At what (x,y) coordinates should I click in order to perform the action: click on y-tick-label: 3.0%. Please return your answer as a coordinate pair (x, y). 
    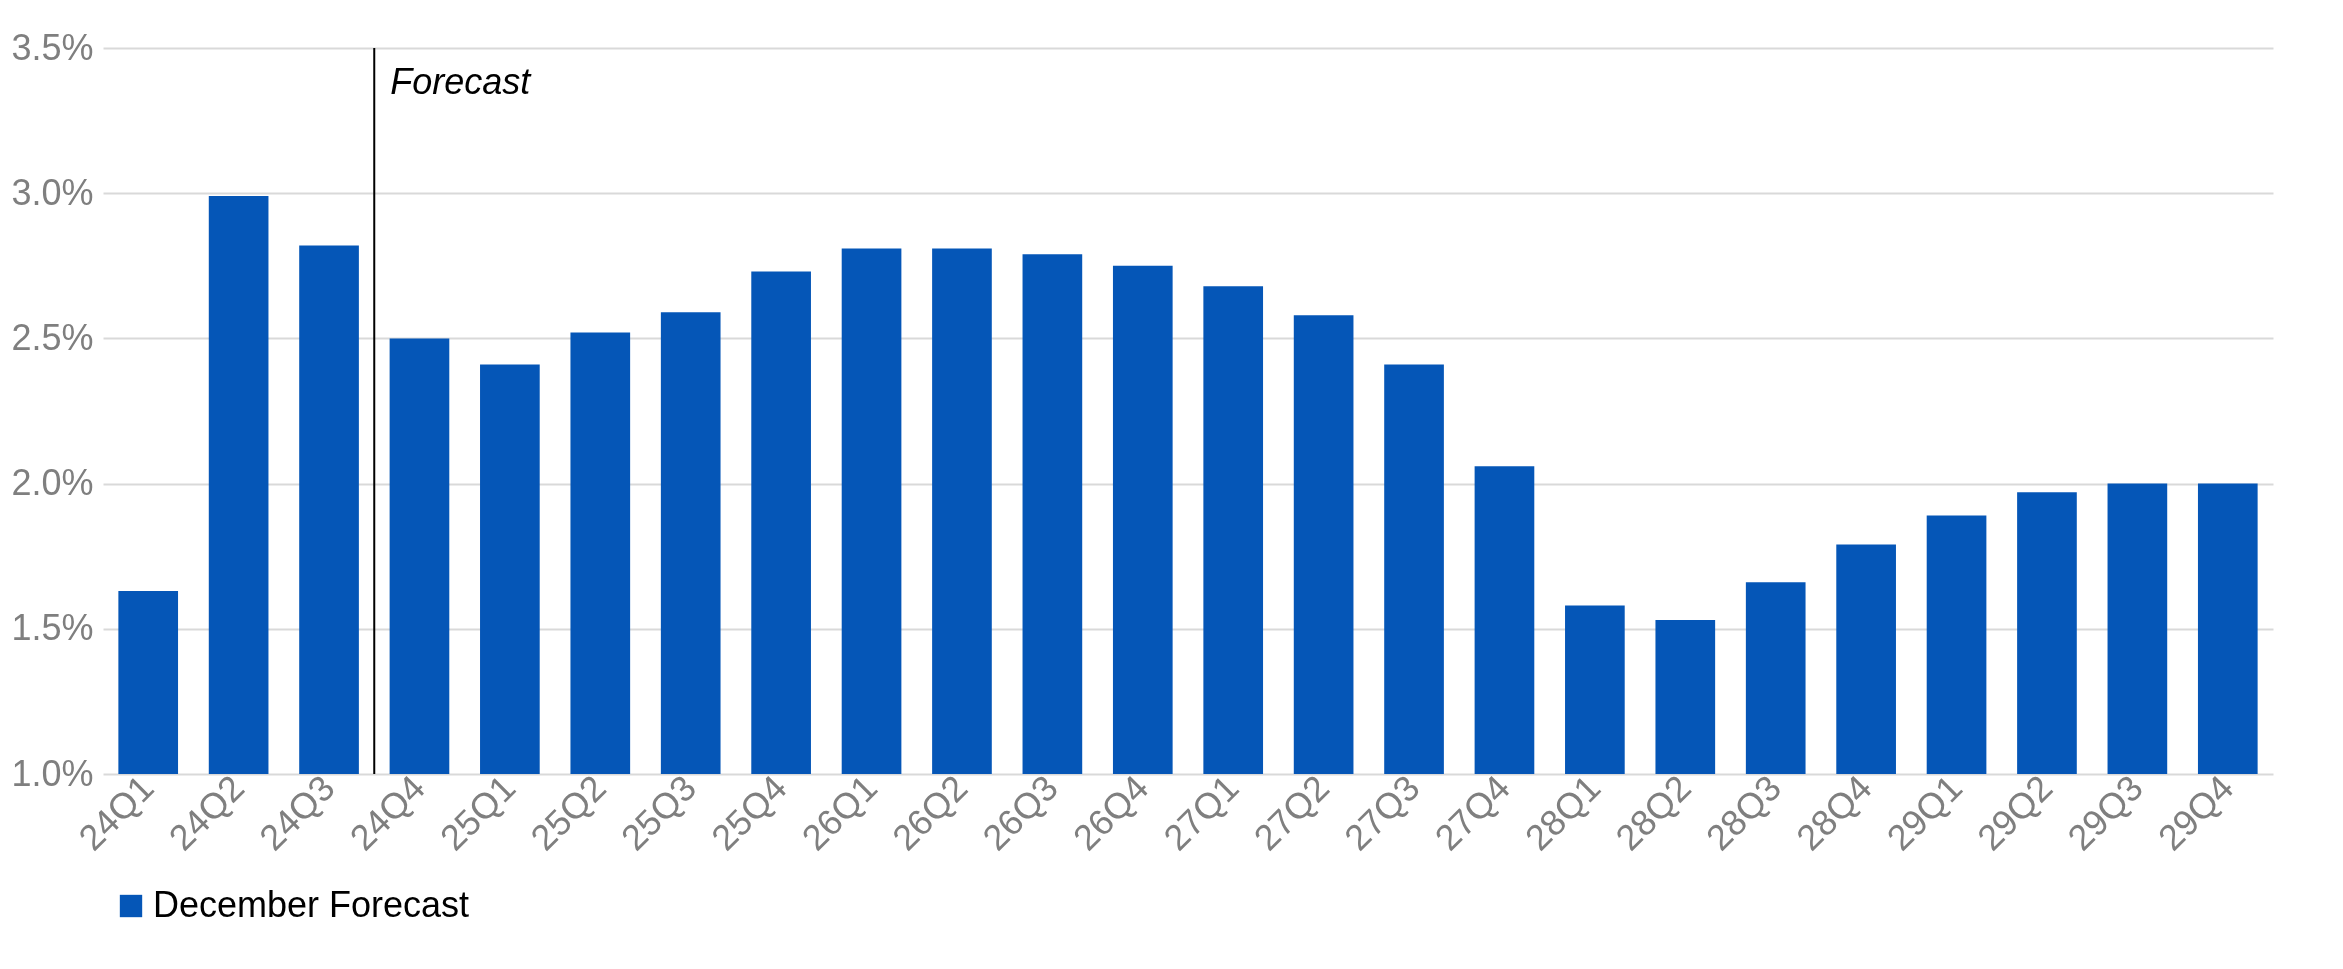
    Looking at the image, I should click on (52, 192).